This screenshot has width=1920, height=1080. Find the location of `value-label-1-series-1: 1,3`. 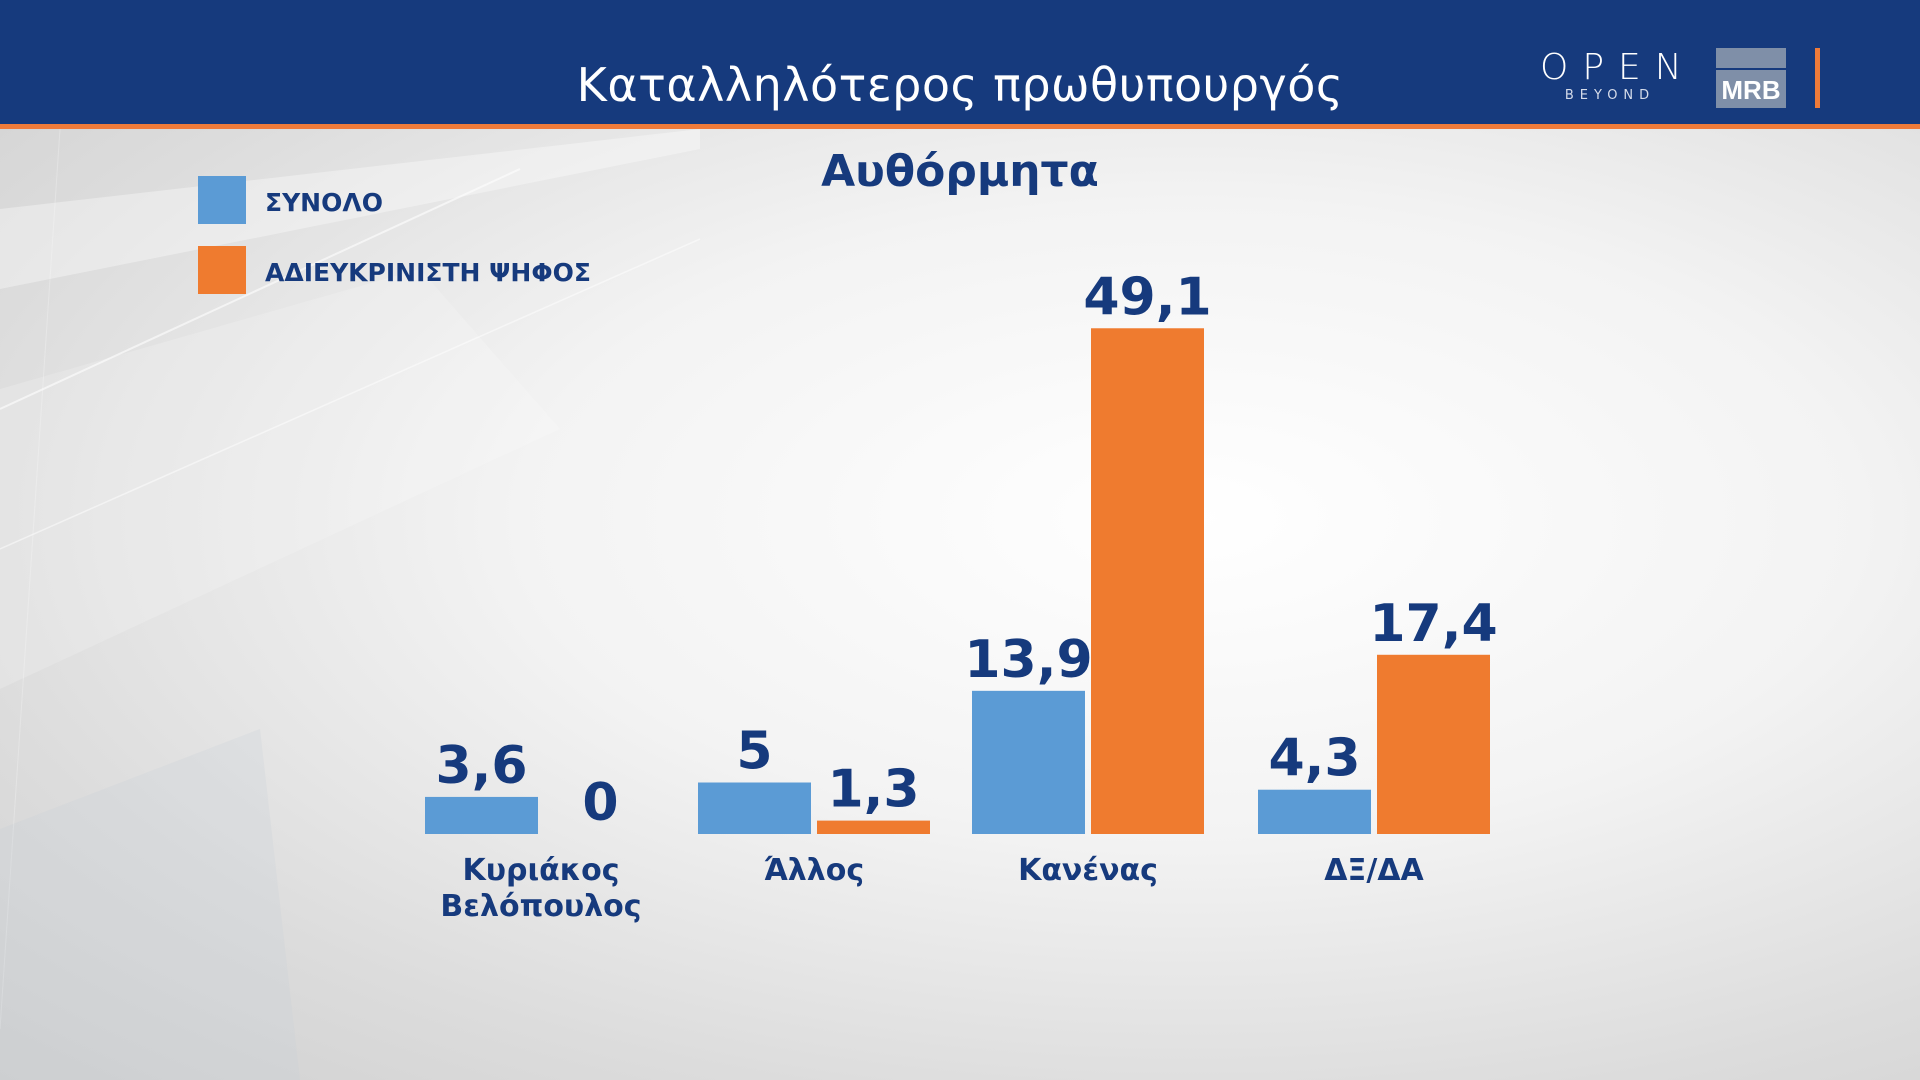

value-label-1-series-1: 1,3 is located at coordinates (873, 790).